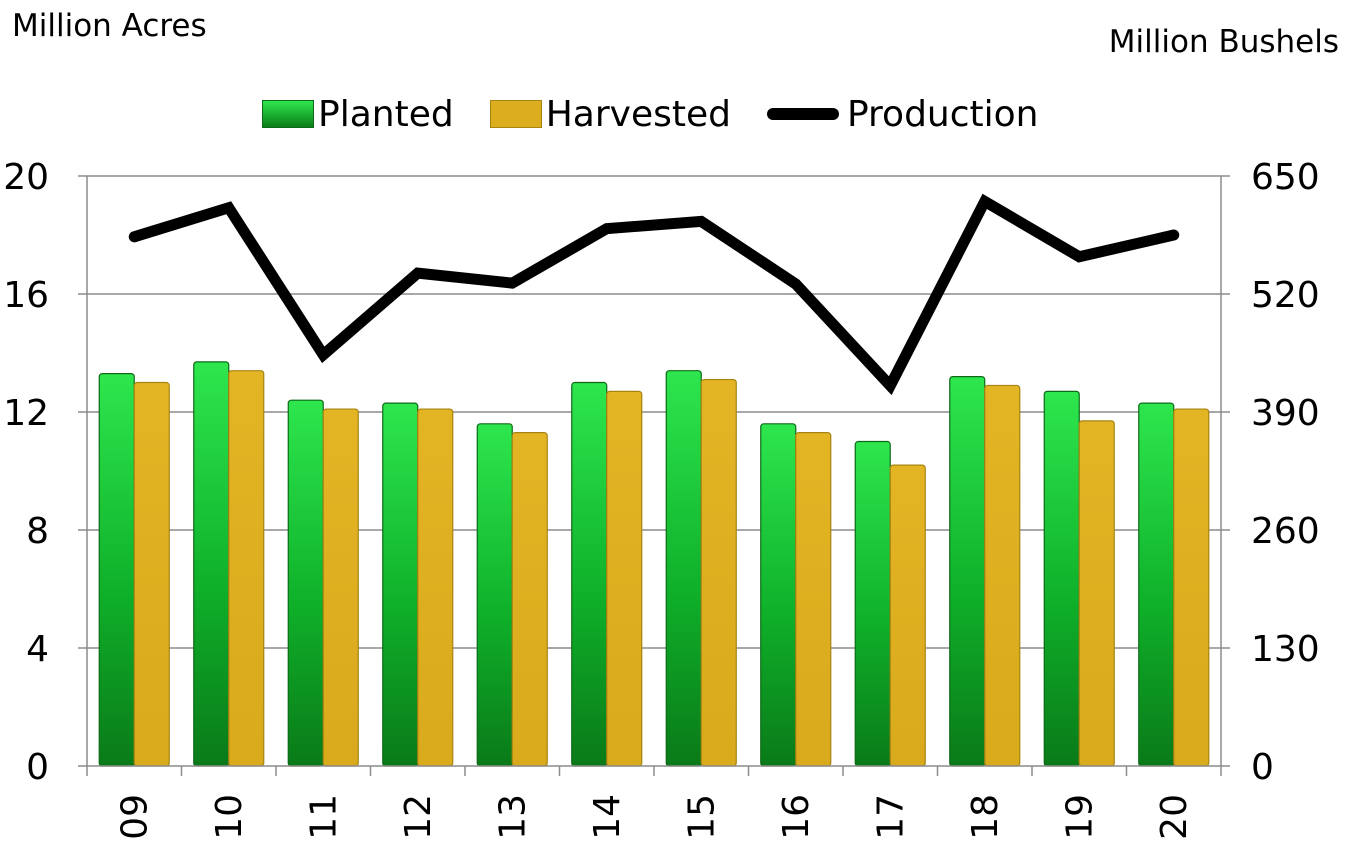 Image resolution: width=1345 pixels, height=848 pixels. I want to click on legend-swatch-planted, so click(288, 114).